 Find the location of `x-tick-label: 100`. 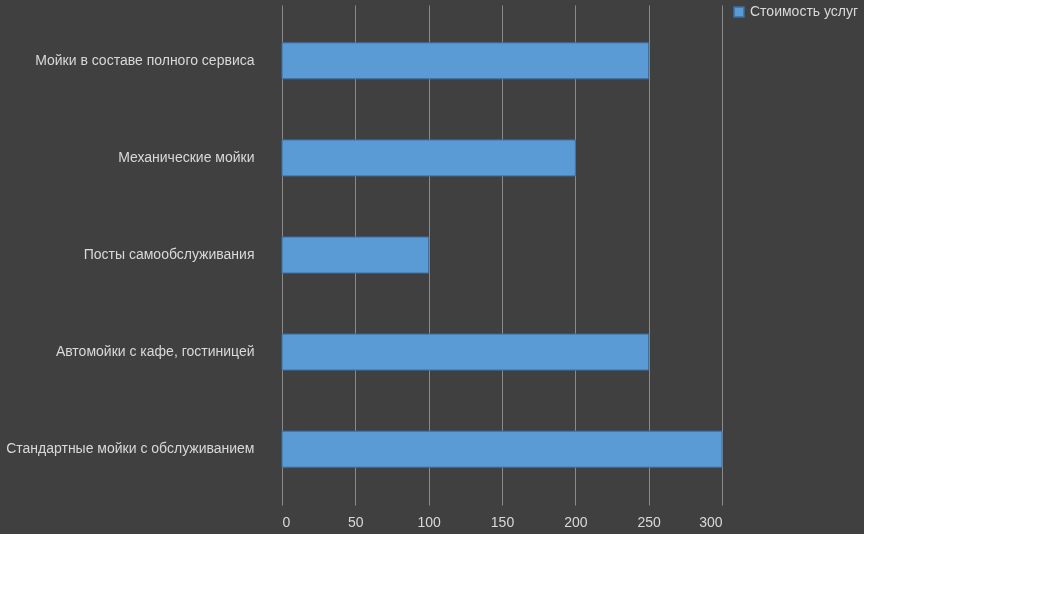

x-tick-label: 100 is located at coordinates (429, 521).